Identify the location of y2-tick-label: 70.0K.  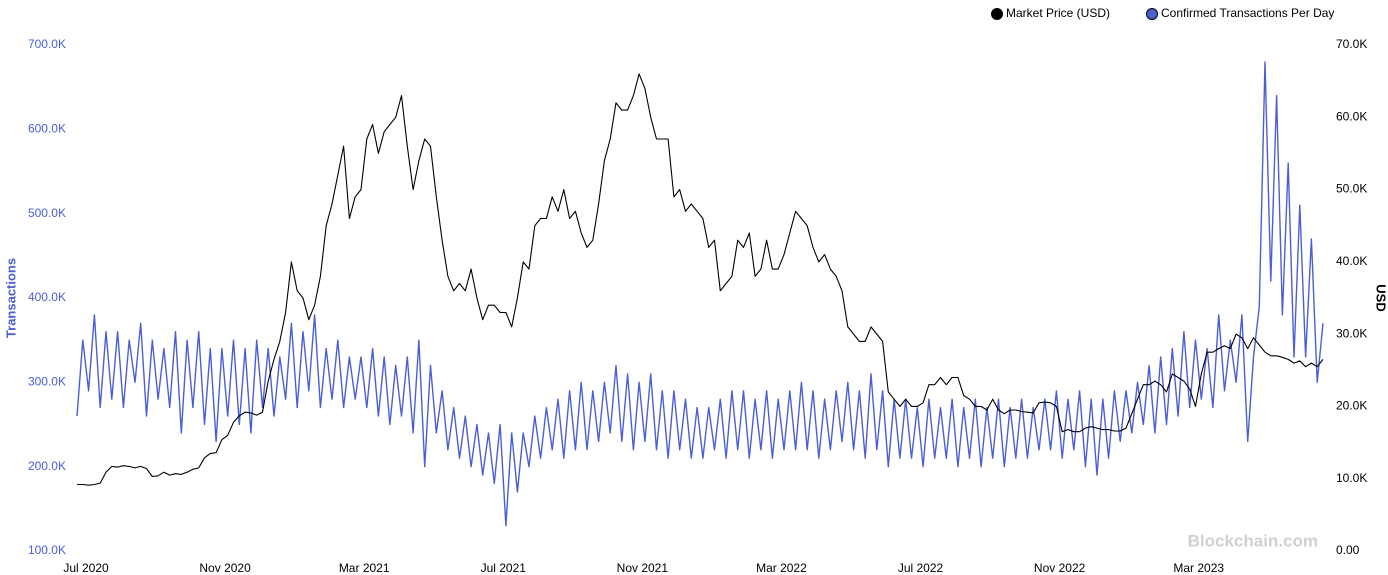
(1351, 44).